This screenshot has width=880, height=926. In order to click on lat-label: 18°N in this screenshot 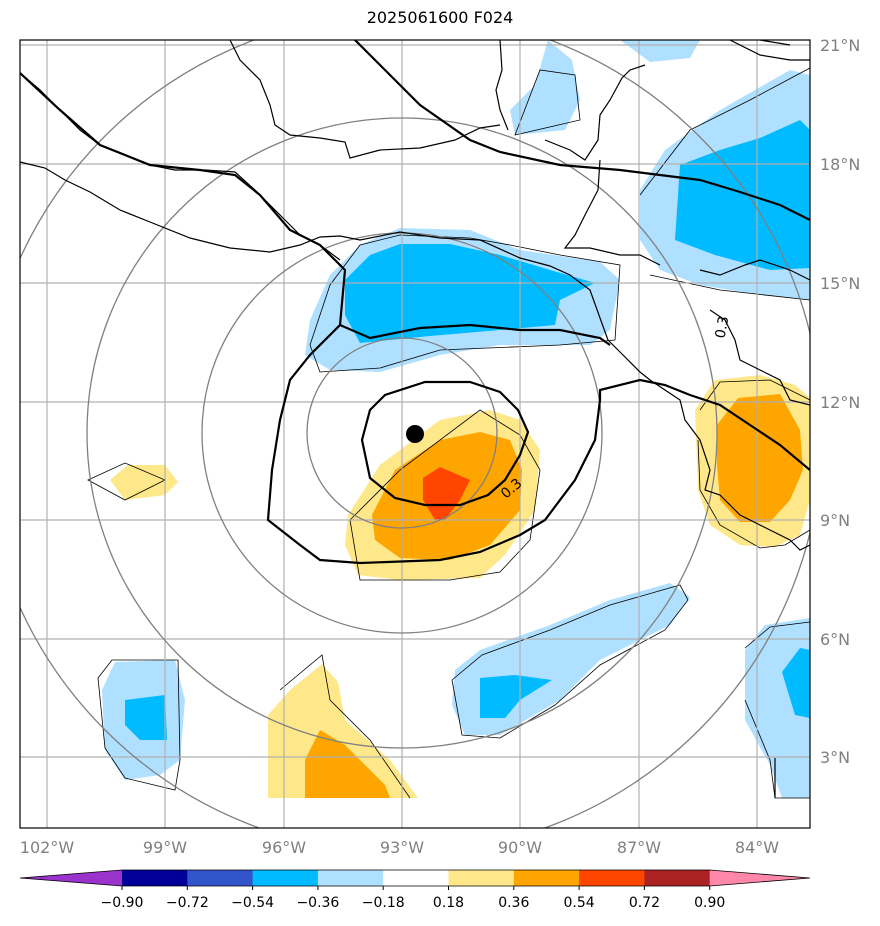, I will do `click(840, 164)`.